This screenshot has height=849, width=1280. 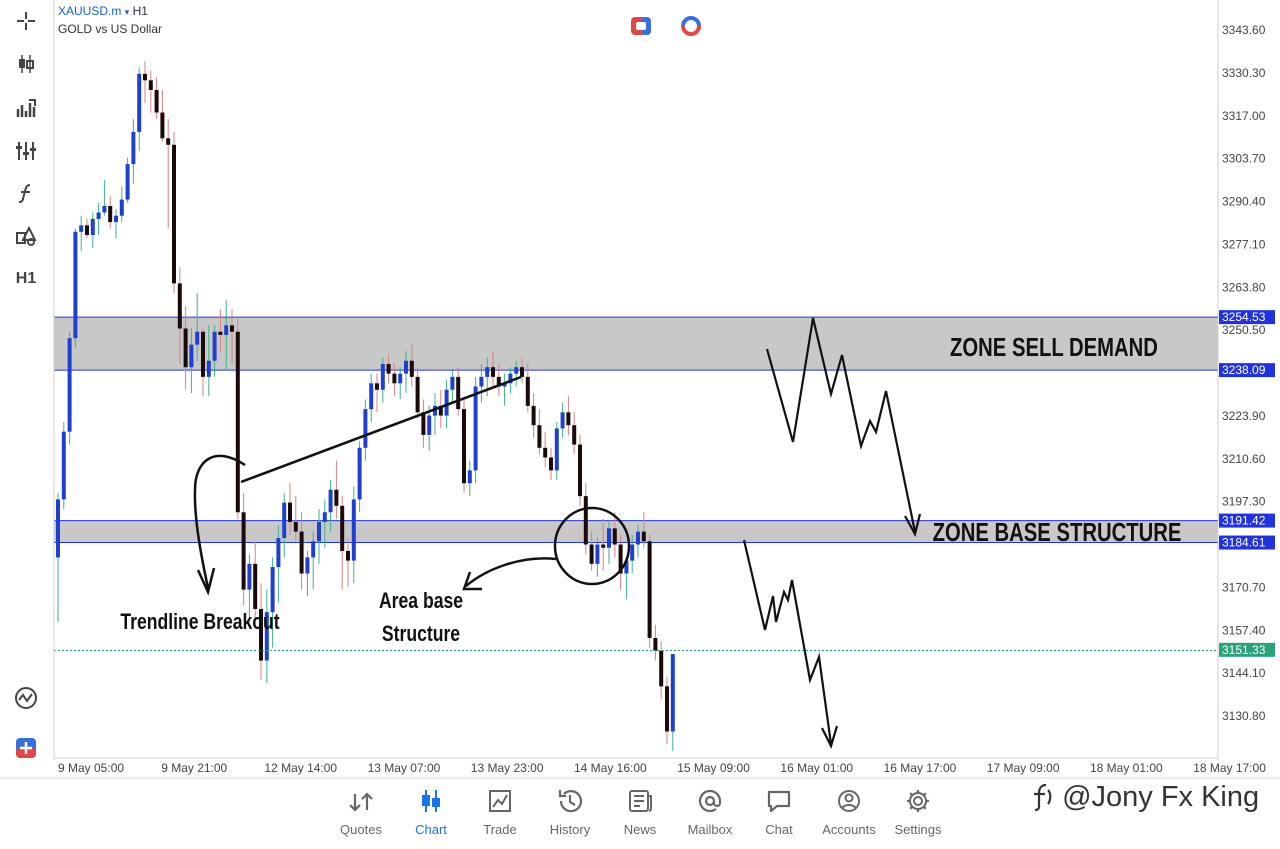 I want to click on y-tick-label: 3263.80, so click(x=1244, y=287).